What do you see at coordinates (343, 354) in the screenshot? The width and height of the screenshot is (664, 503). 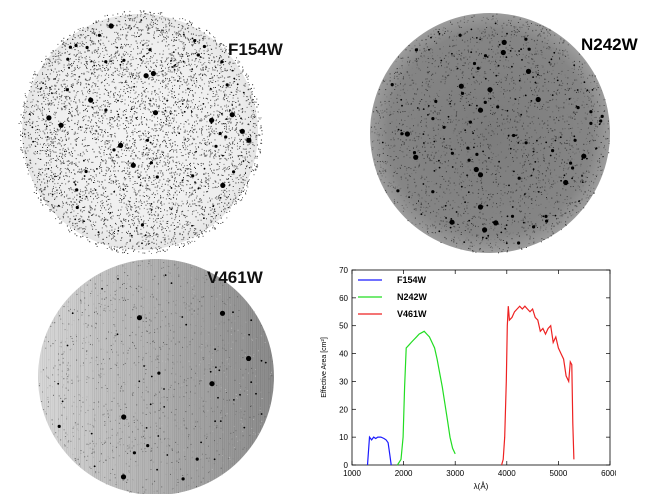 I see `y-tick-label: 40` at bounding box center [343, 354].